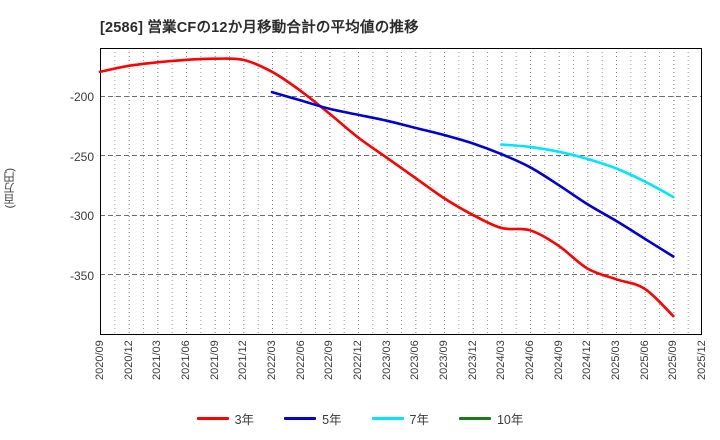  Describe the element at coordinates (419, 419) in the screenshot. I see `legend-label: 7年` at that location.